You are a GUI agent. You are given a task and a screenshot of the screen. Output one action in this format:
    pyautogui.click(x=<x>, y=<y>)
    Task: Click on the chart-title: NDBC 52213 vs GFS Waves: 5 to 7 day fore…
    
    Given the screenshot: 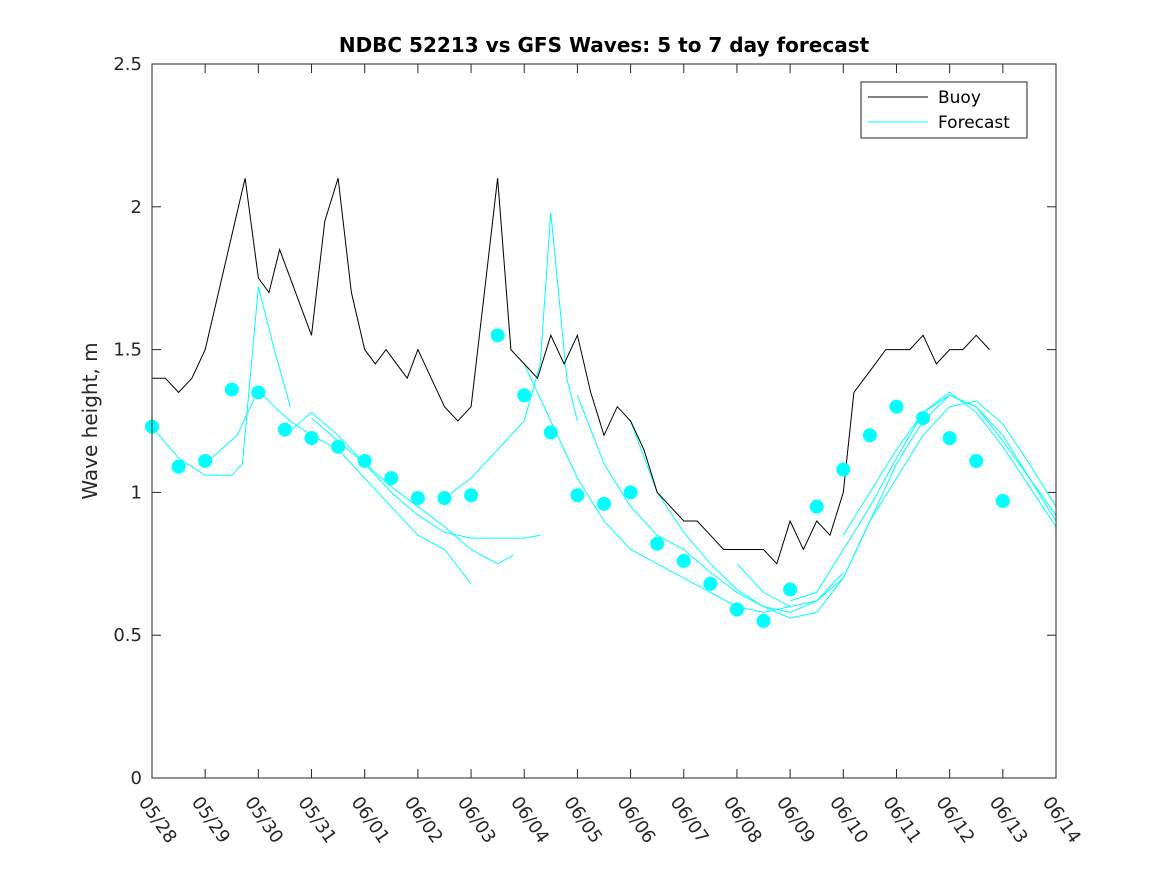 What is the action you would take?
    pyautogui.click(x=604, y=45)
    